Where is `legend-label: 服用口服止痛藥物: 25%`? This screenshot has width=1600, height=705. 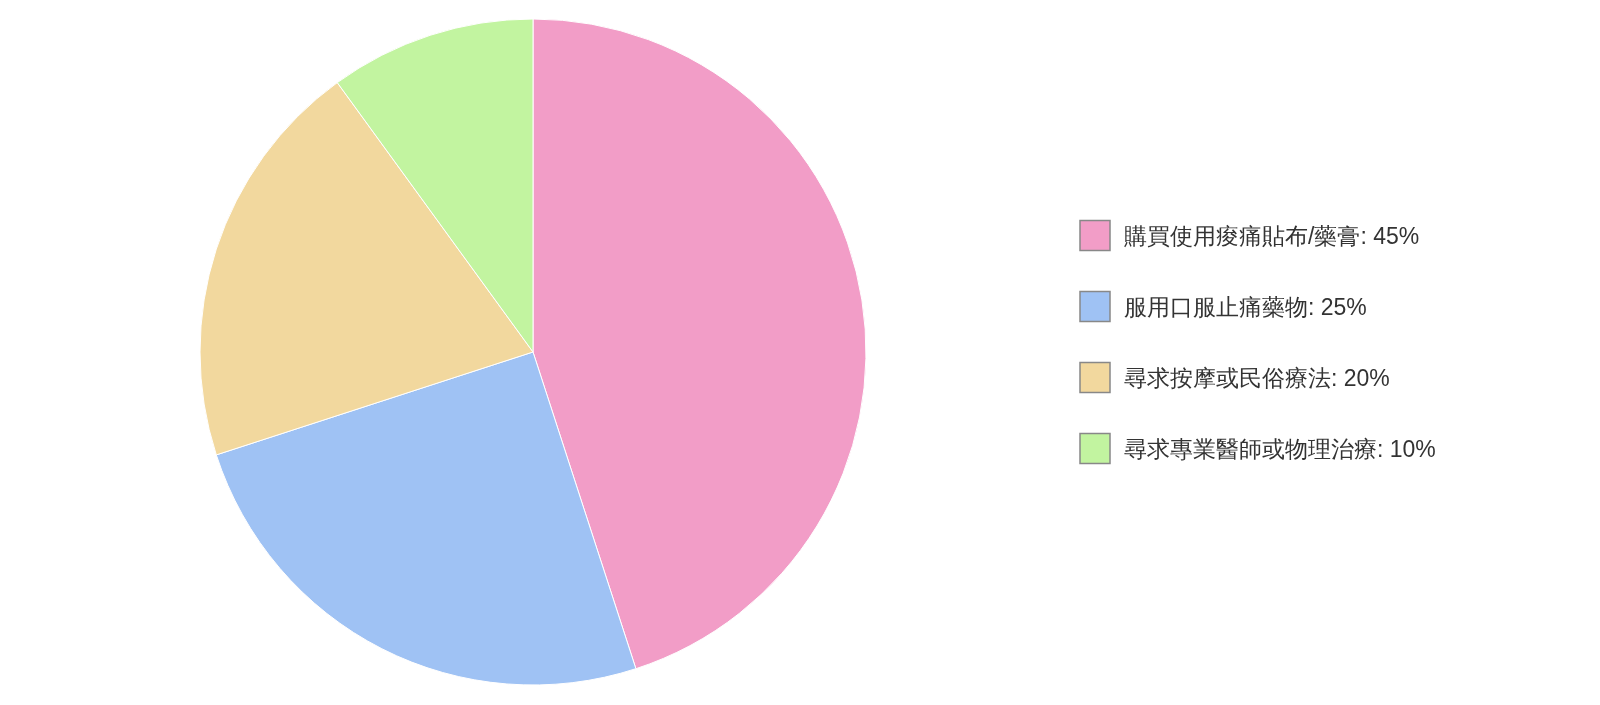
legend-label: 服用口服止痛藥物: 25% is located at coordinates (1245, 306).